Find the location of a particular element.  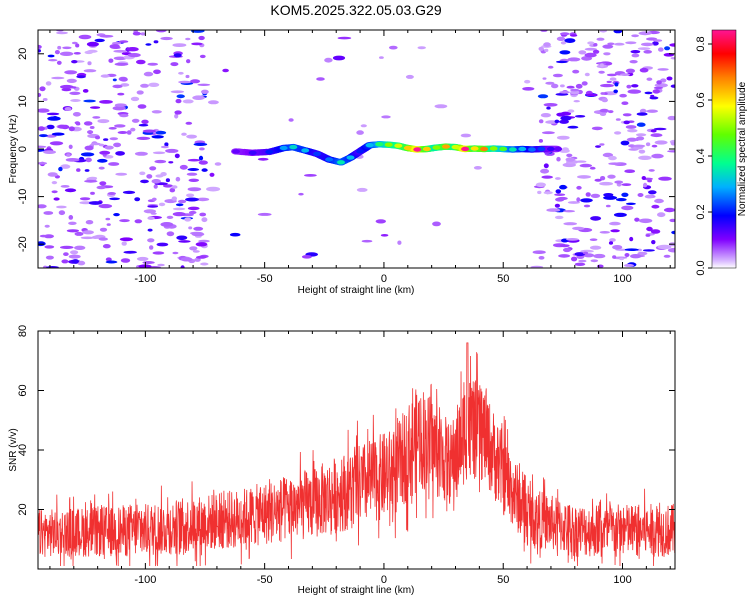

snr-x-tick-label: -50 is located at coordinates (265, 580).